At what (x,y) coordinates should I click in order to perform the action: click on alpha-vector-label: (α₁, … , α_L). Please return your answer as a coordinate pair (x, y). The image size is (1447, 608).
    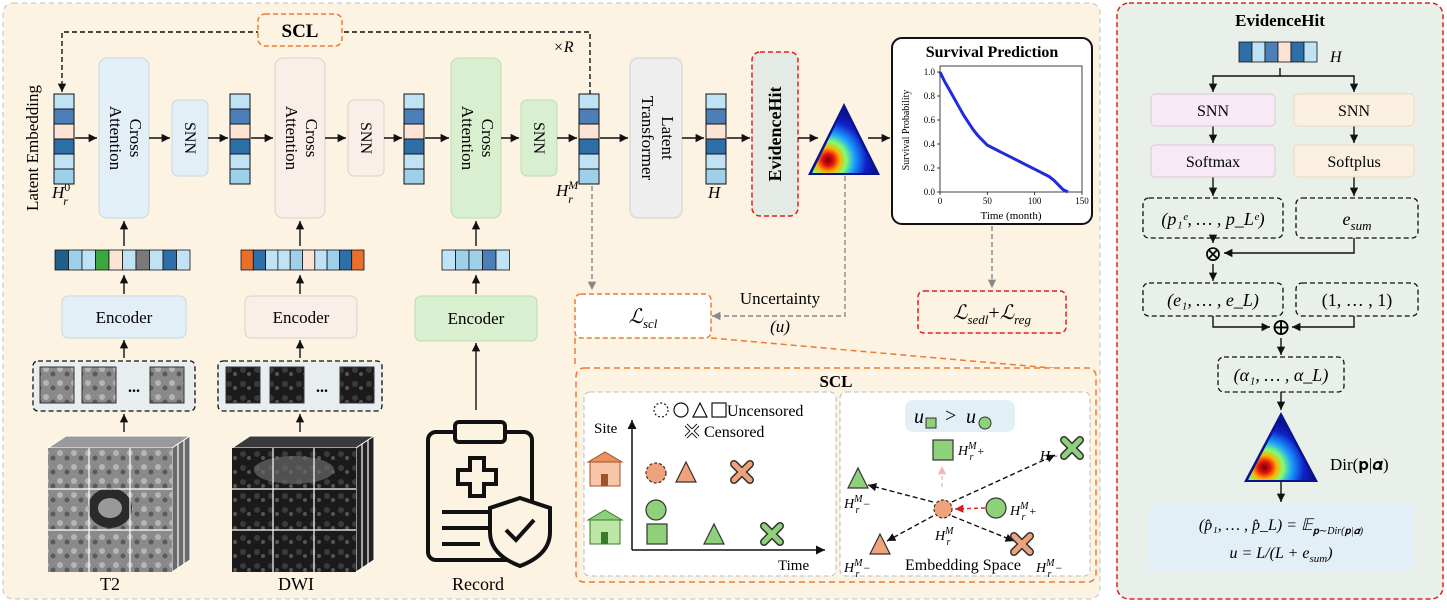
    Looking at the image, I should click on (1281, 375).